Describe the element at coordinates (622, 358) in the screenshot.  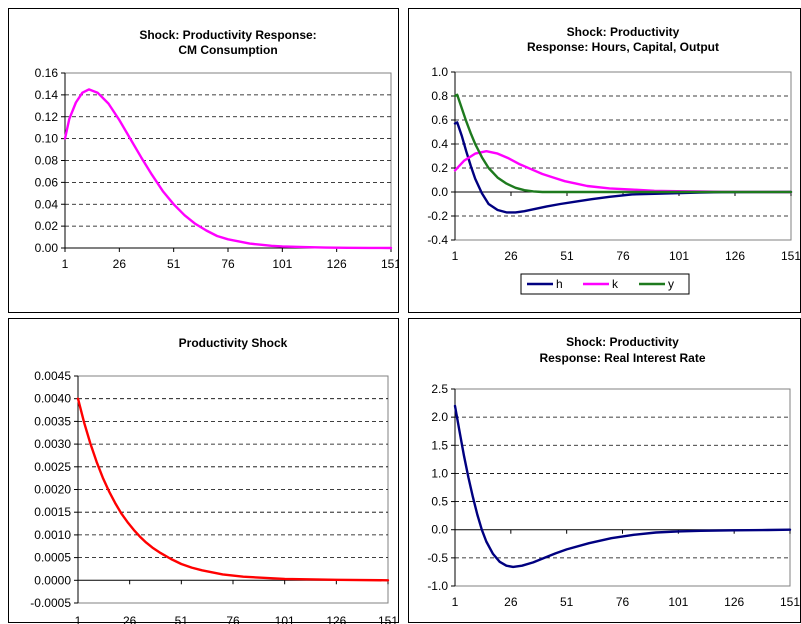
I see `chart-title-line: Response: Real Interest Rate` at that location.